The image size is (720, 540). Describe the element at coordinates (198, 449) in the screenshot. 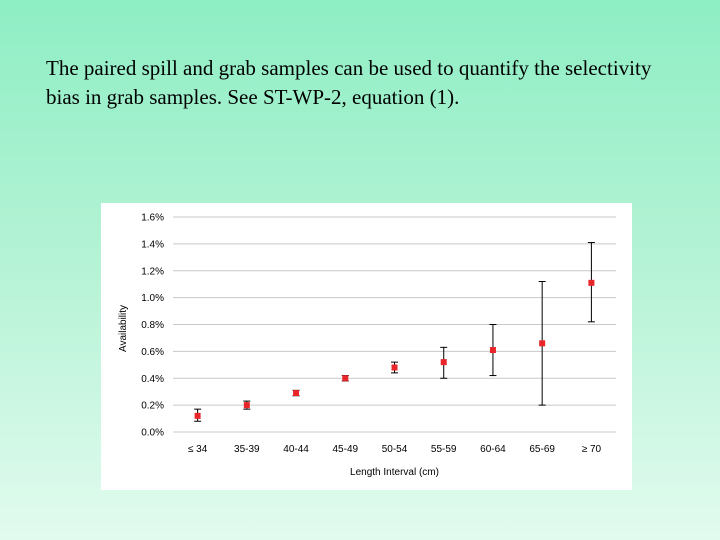

I see `x-tick-label: ≤ 34` at that location.